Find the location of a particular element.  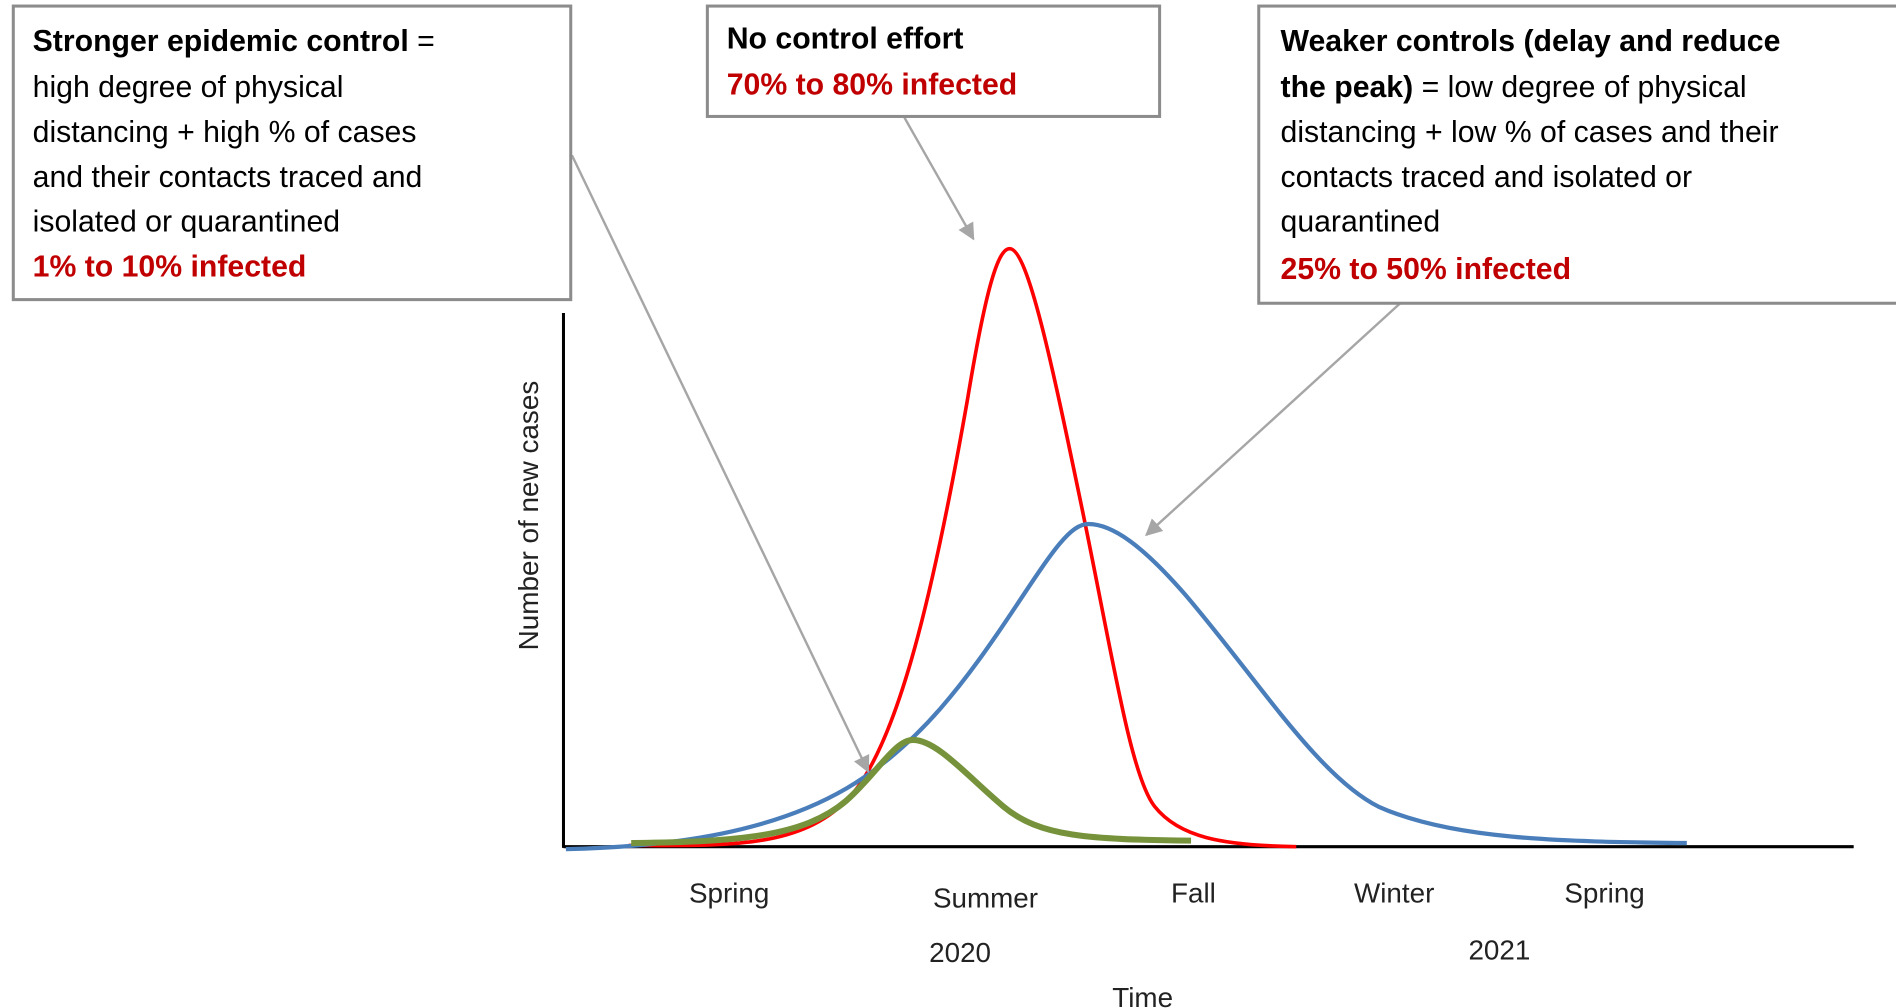

season-label: Winter is located at coordinates (1394, 892).